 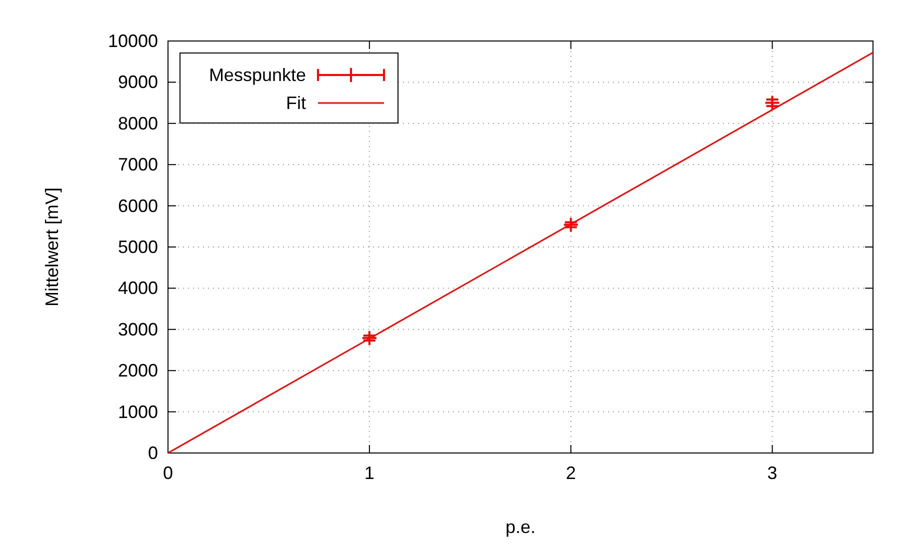 I want to click on x-axis-title: p.e., so click(x=520, y=527).